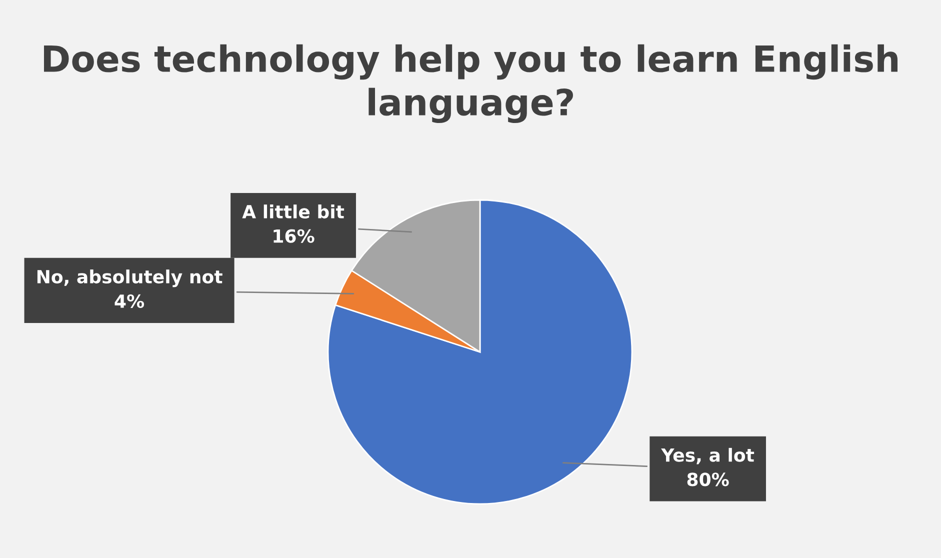 The image size is (941, 558). Describe the element at coordinates (471, 84) in the screenshot. I see `chart-title: Does technology help you to learn English language?` at that location.